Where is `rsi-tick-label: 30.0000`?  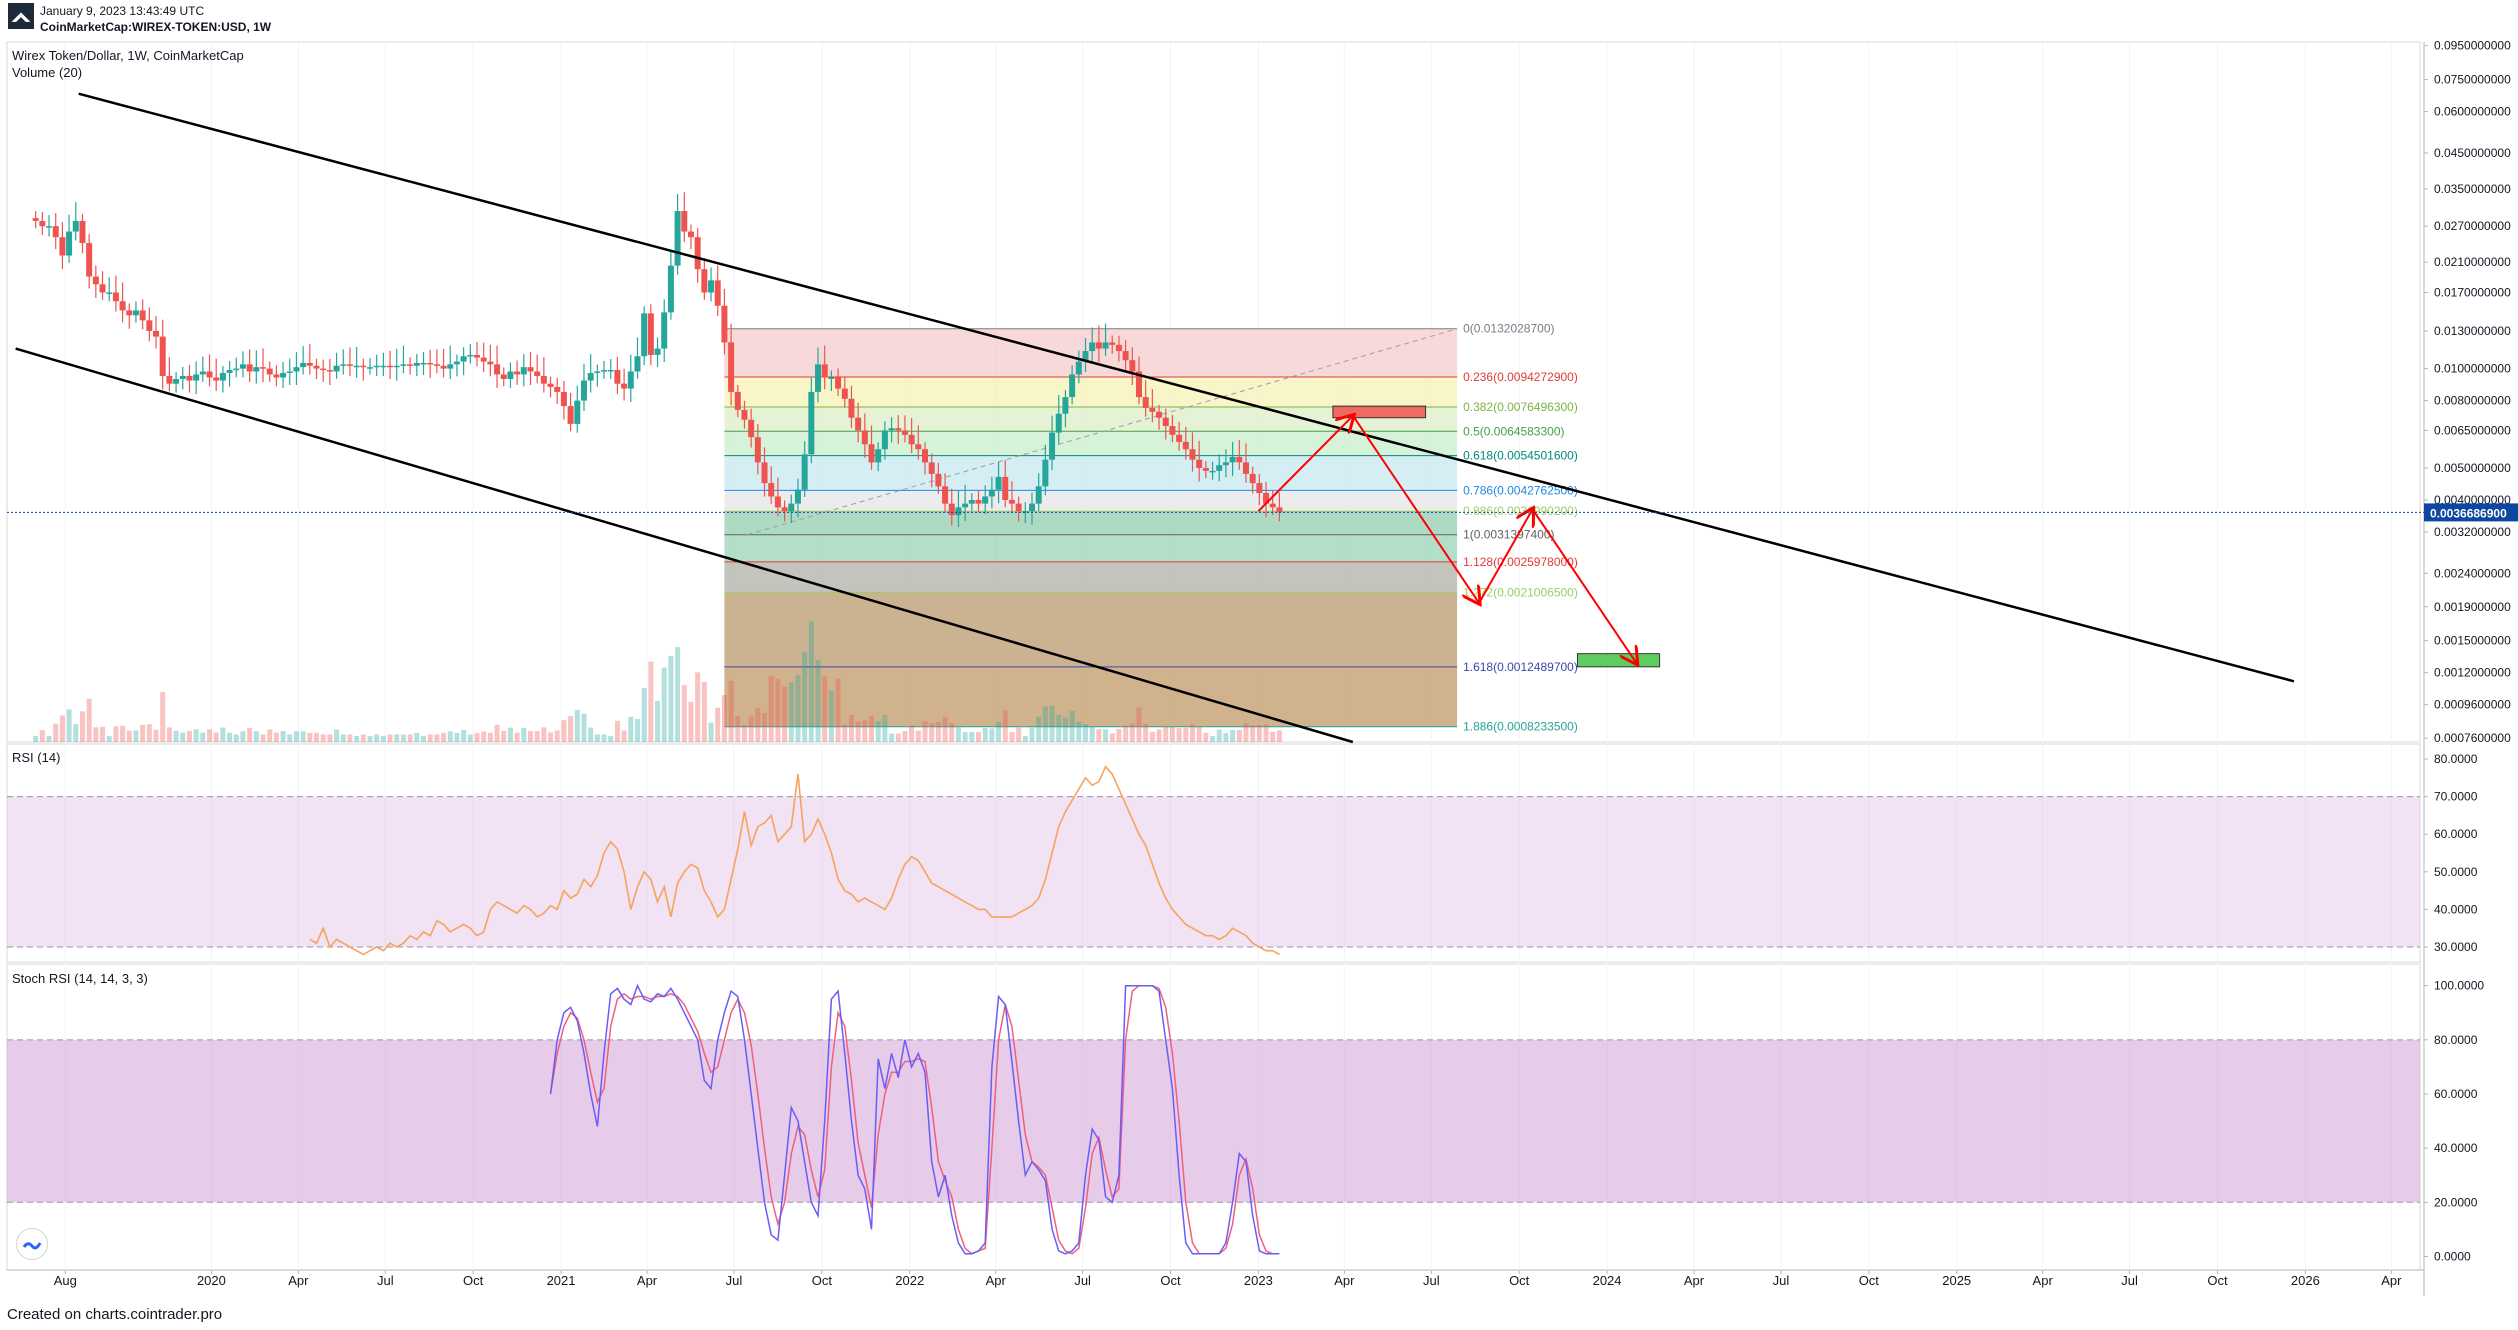
rsi-tick-label: 30.0000 is located at coordinates (2456, 947).